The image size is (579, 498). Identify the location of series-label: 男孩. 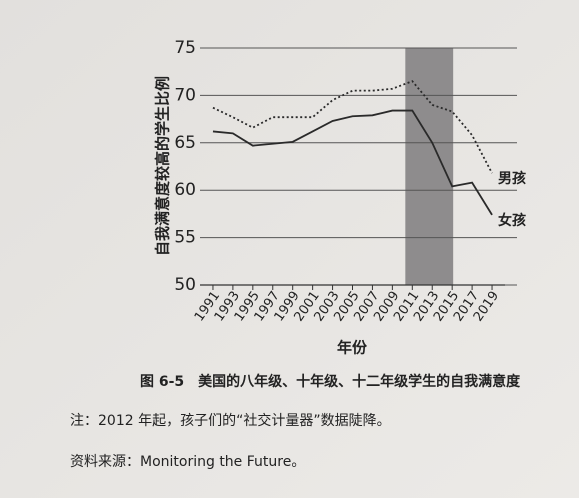
(512, 178).